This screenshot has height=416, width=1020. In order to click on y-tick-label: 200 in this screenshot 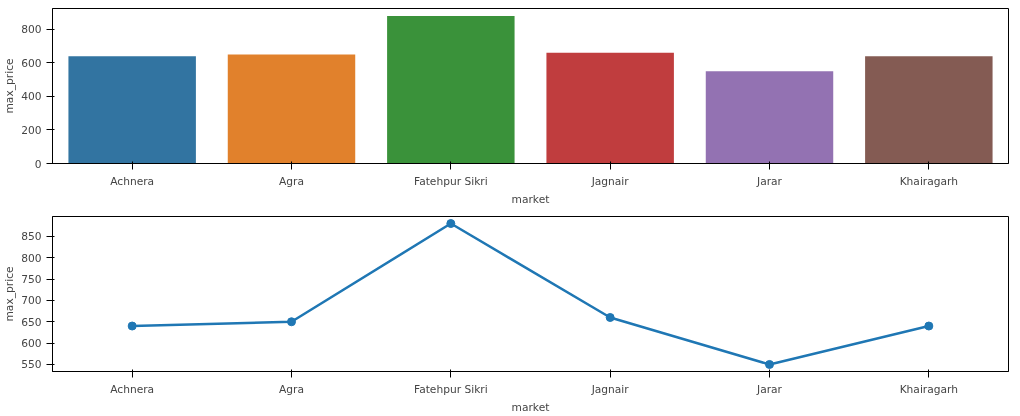, I will do `click(31, 130)`.